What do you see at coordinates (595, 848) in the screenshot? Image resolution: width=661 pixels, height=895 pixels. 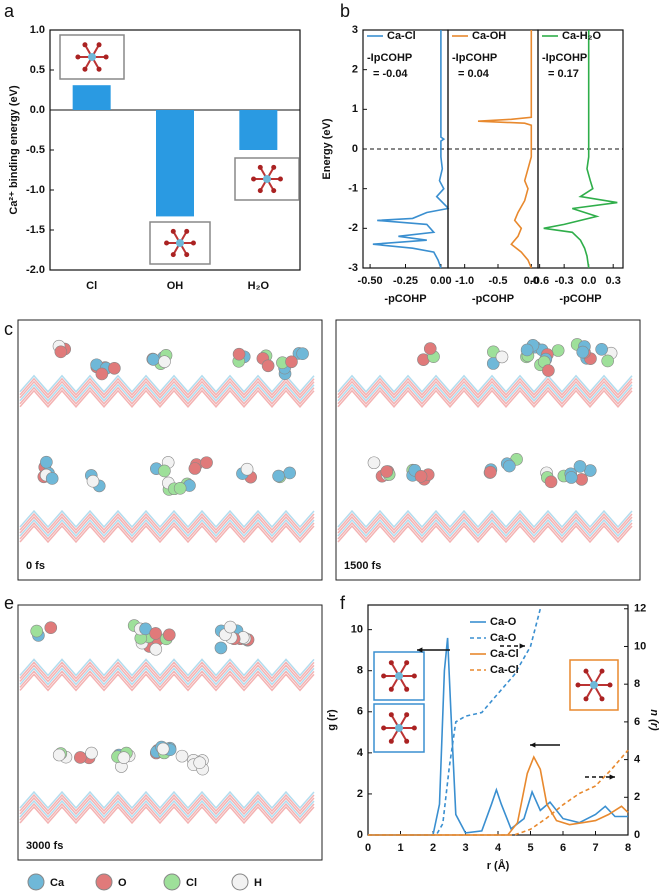 I see `x-tick-label: 7` at bounding box center [595, 848].